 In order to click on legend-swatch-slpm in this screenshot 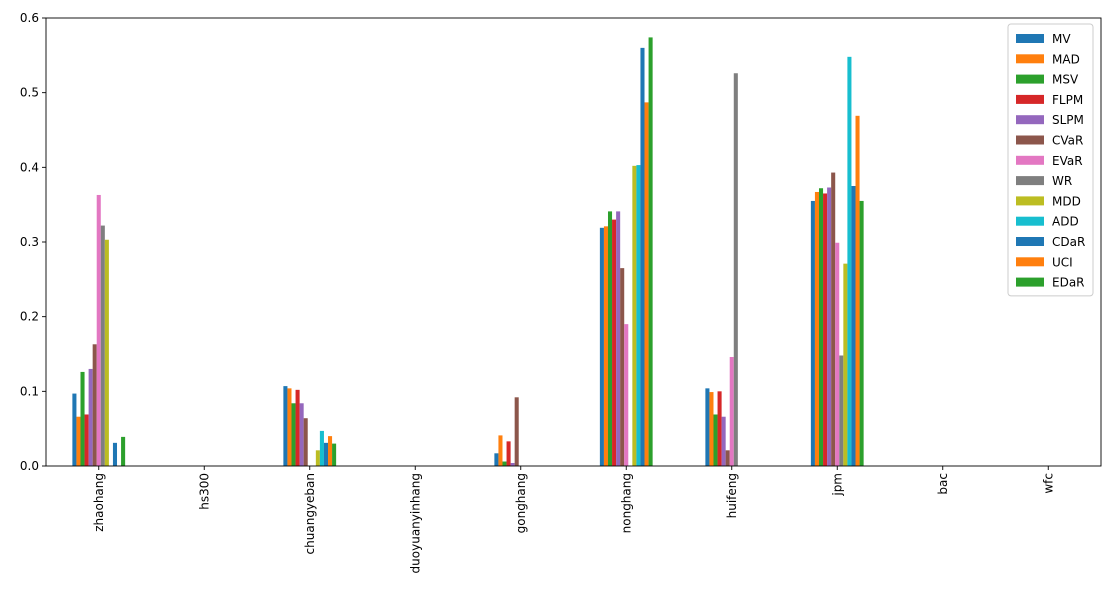, I will do `click(1030, 120)`.